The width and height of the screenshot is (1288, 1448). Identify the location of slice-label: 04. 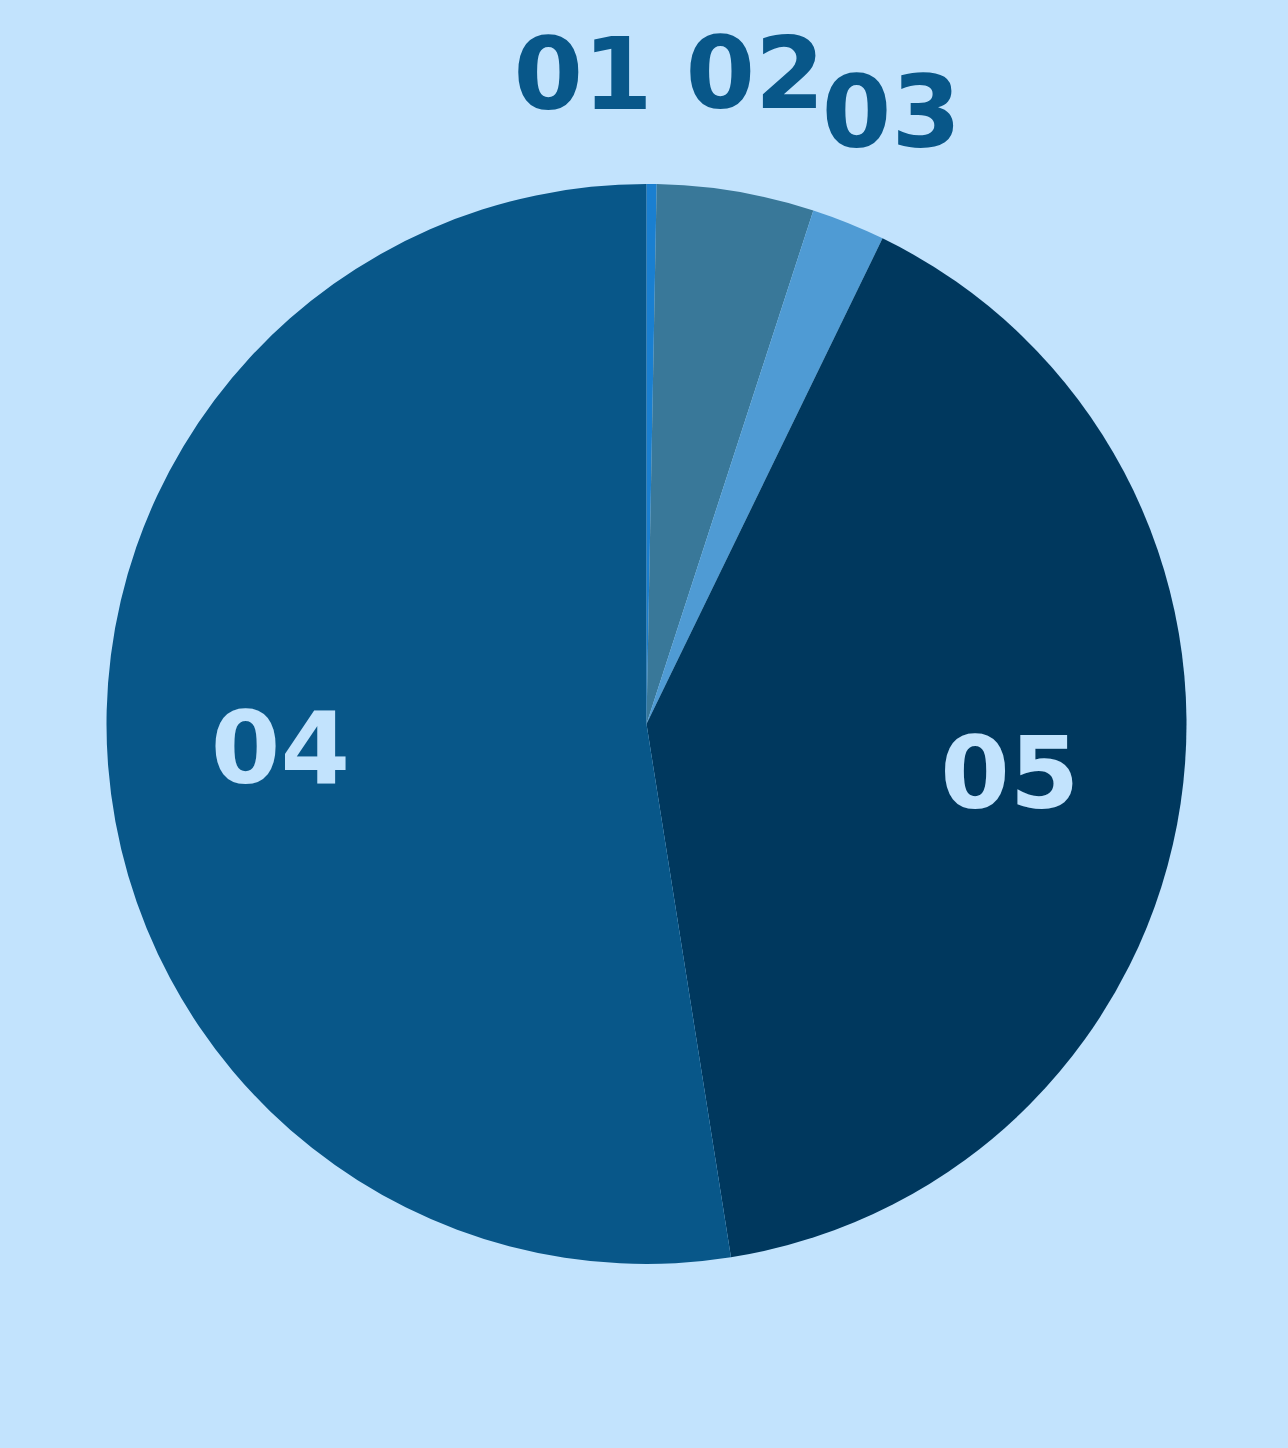
(280, 748).